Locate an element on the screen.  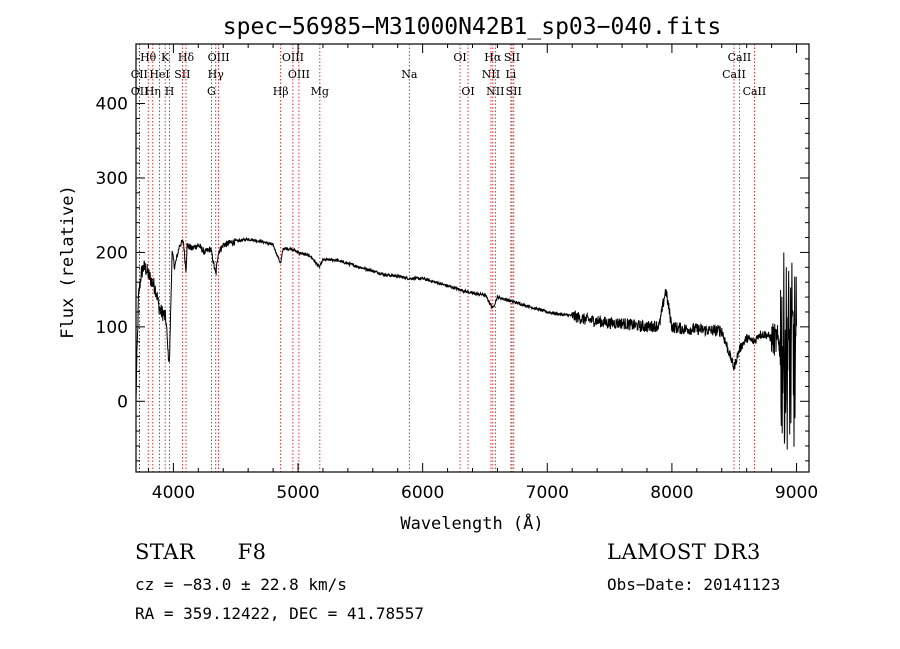
chart-title: spec−56985−M31000N42B1_sp03−040.fits is located at coordinates (472, 27).